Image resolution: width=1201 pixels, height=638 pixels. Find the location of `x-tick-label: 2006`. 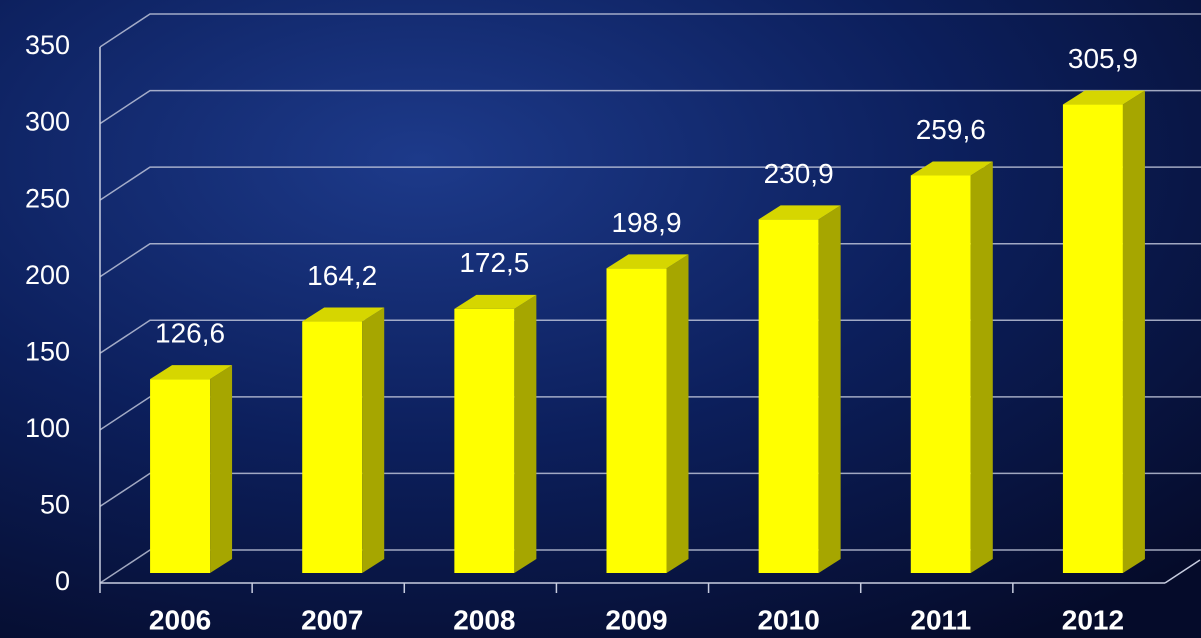

x-tick-label: 2006 is located at coordinates (180, 619).